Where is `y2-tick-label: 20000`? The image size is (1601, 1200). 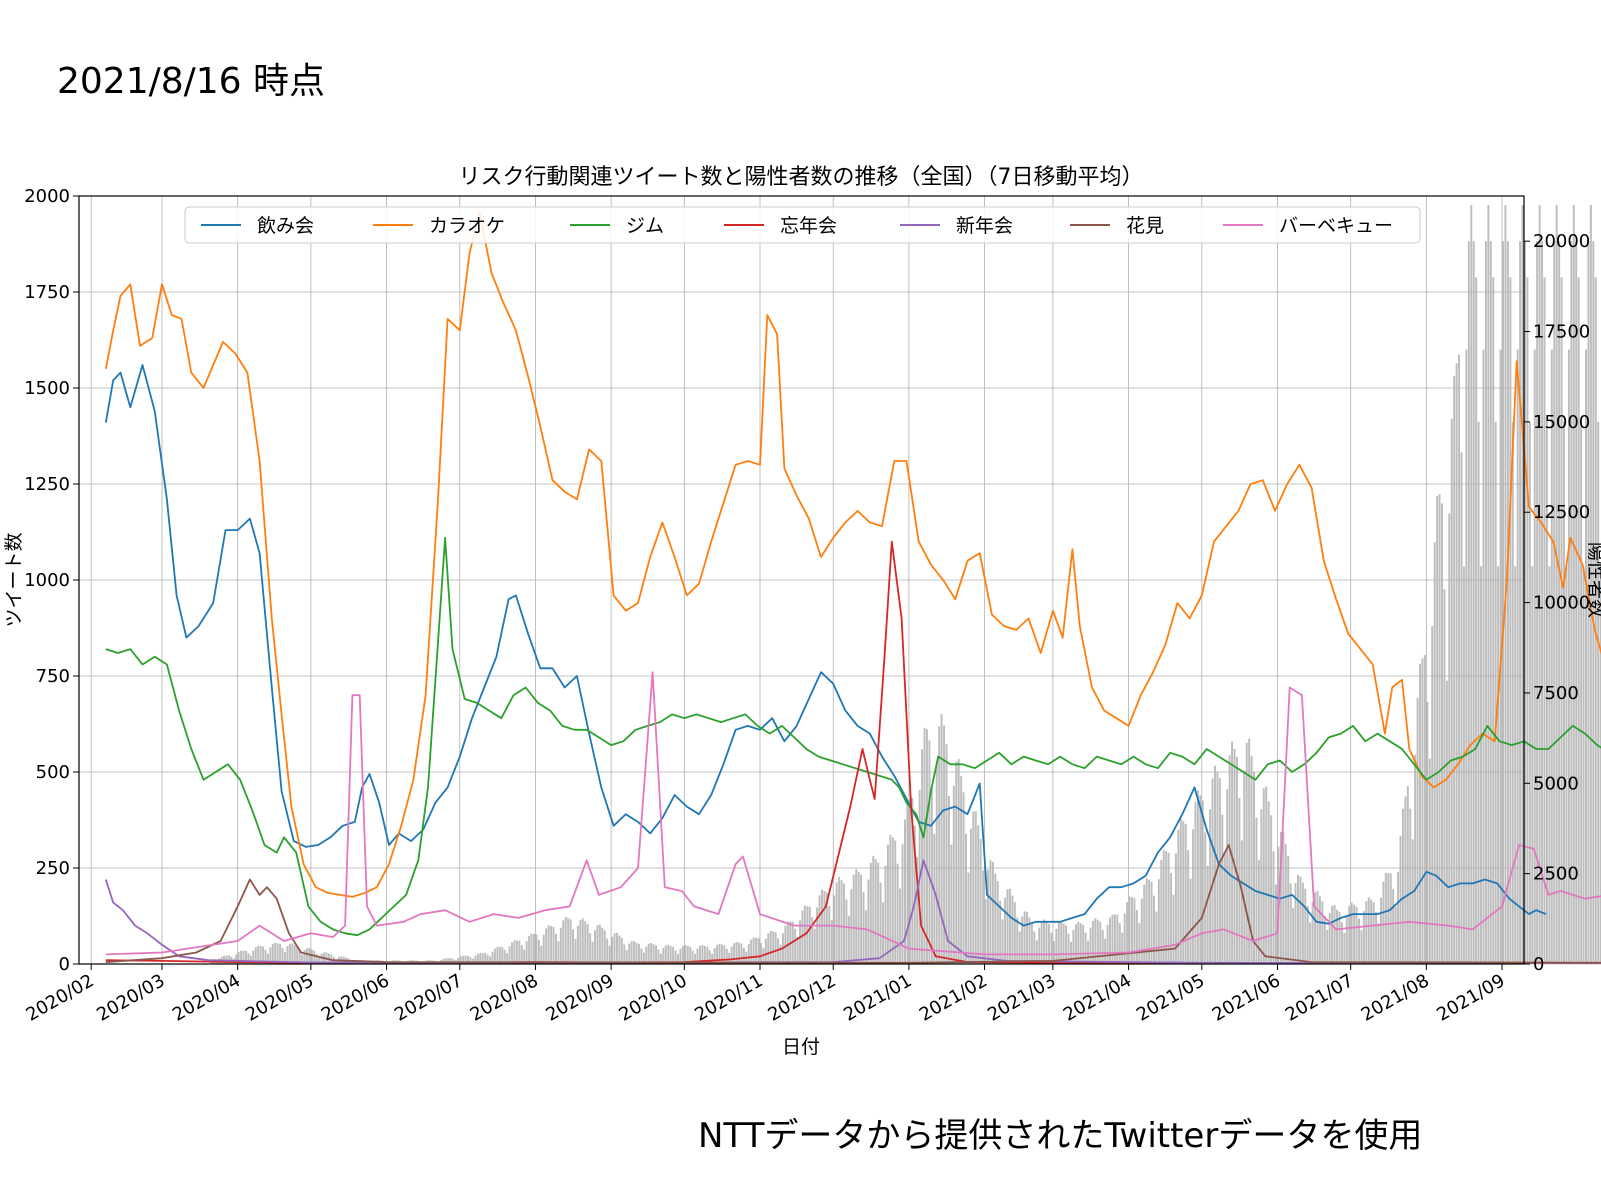 y2-tick-label: 20000 is located at coordinates (1561, 241).